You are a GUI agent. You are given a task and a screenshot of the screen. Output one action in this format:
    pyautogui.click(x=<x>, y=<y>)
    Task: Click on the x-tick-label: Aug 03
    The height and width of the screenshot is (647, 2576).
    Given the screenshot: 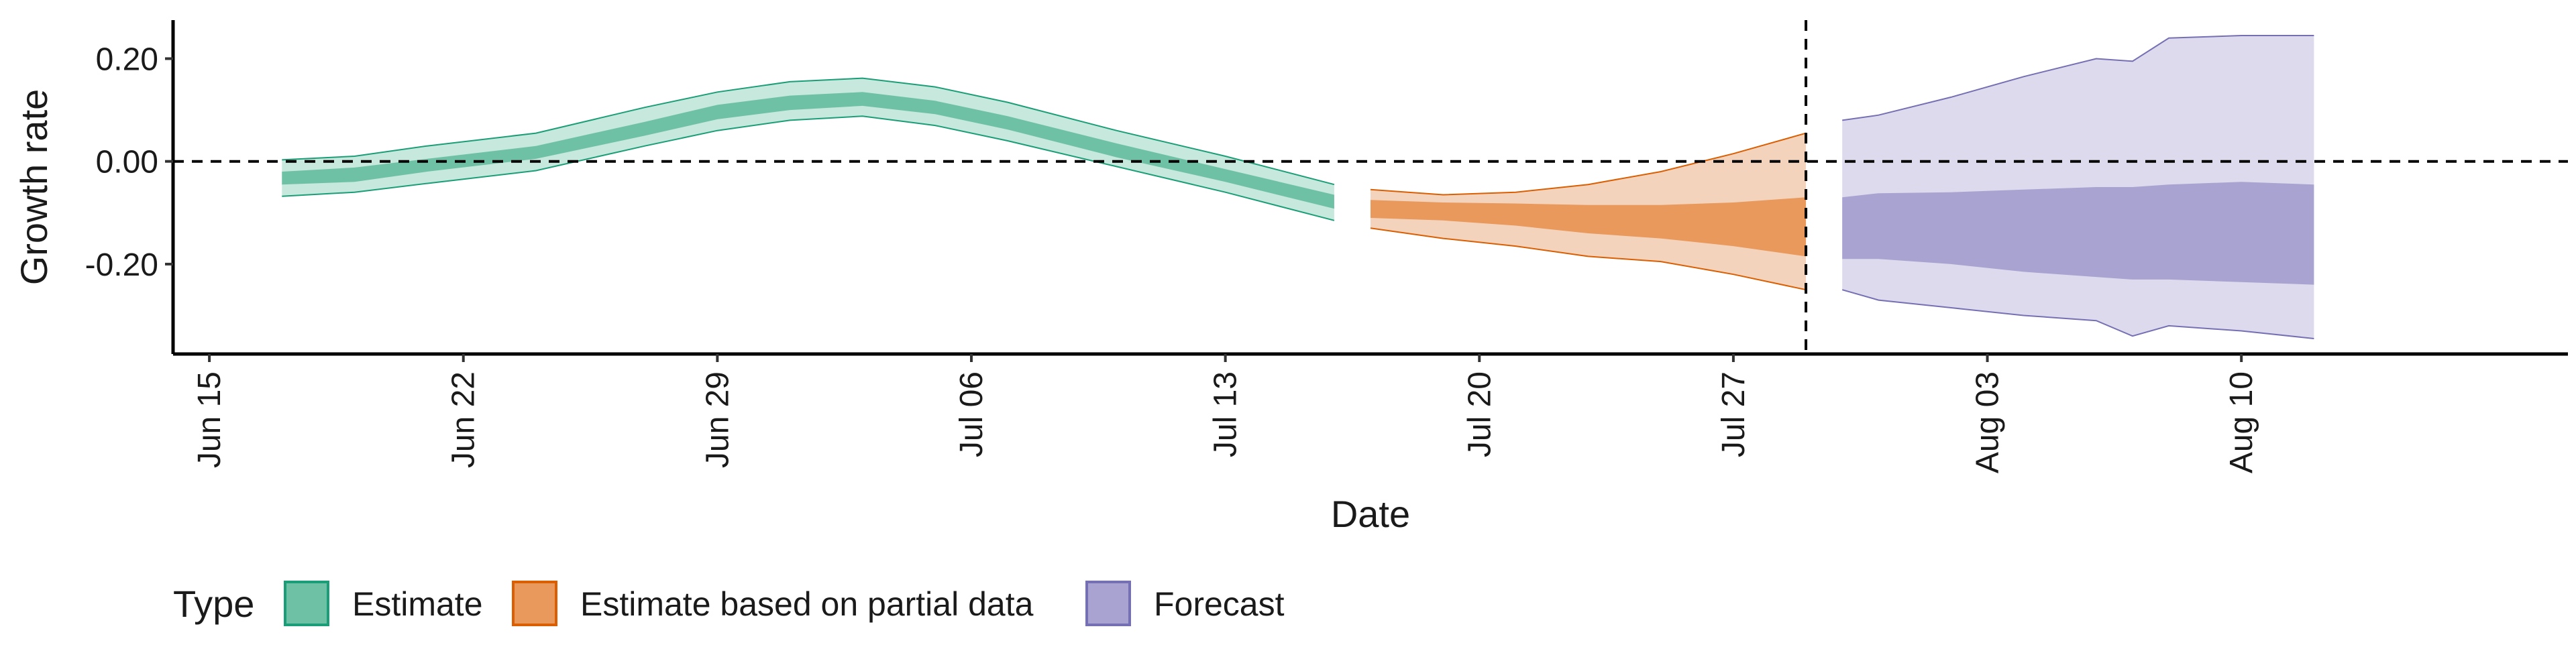 What is the action you would take?
    pyautogui.click(x=1988, y=422)
    